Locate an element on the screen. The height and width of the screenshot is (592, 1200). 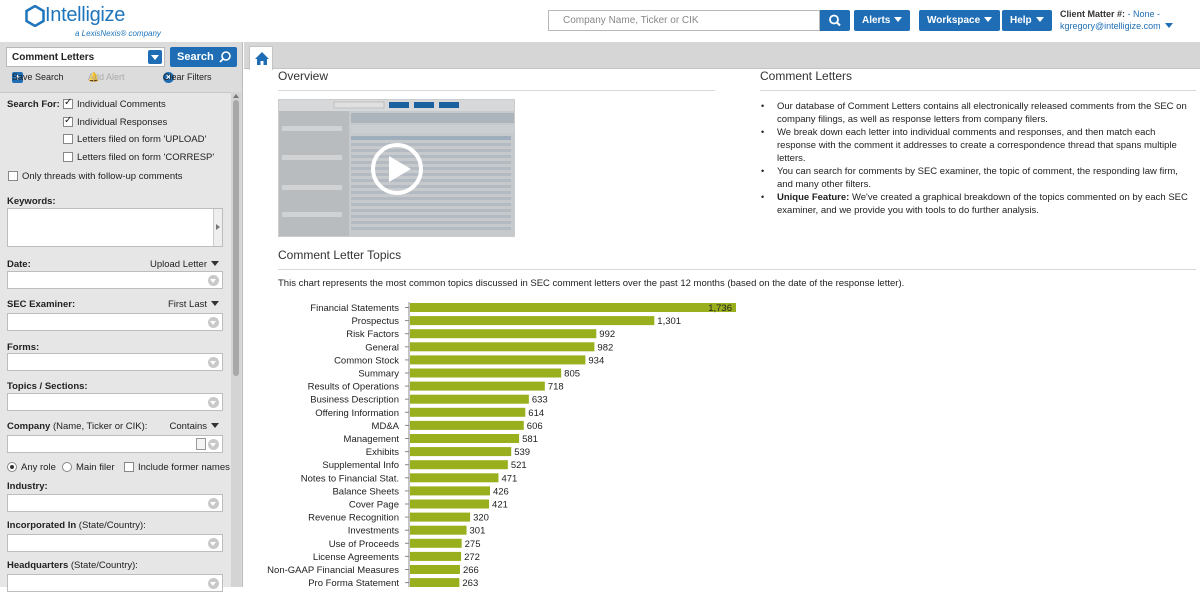
divider is located at coordinates (496, 90).